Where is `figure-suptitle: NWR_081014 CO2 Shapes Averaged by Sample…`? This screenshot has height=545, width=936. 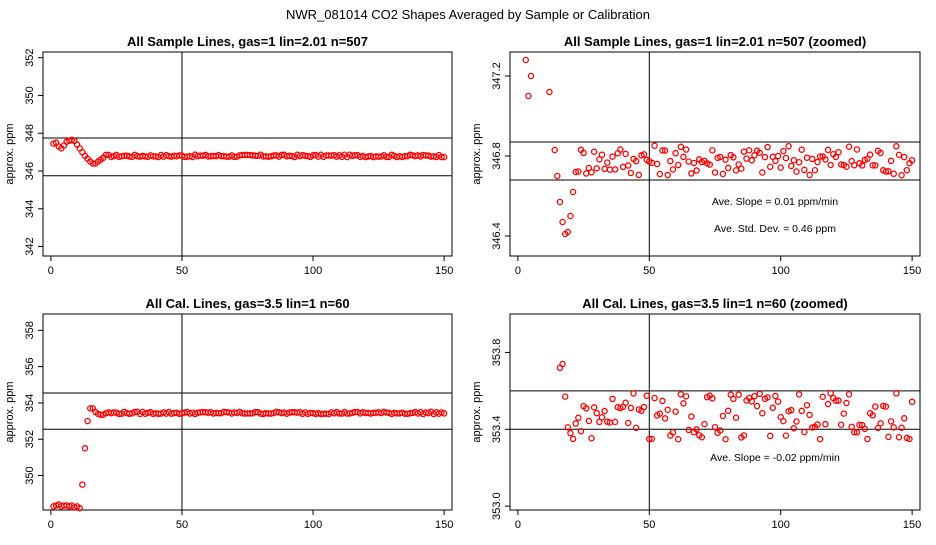 figure-suptitle: NWR_081014 CO2 Shapes Averaged by Sample… is located at coordinates (468, 14).